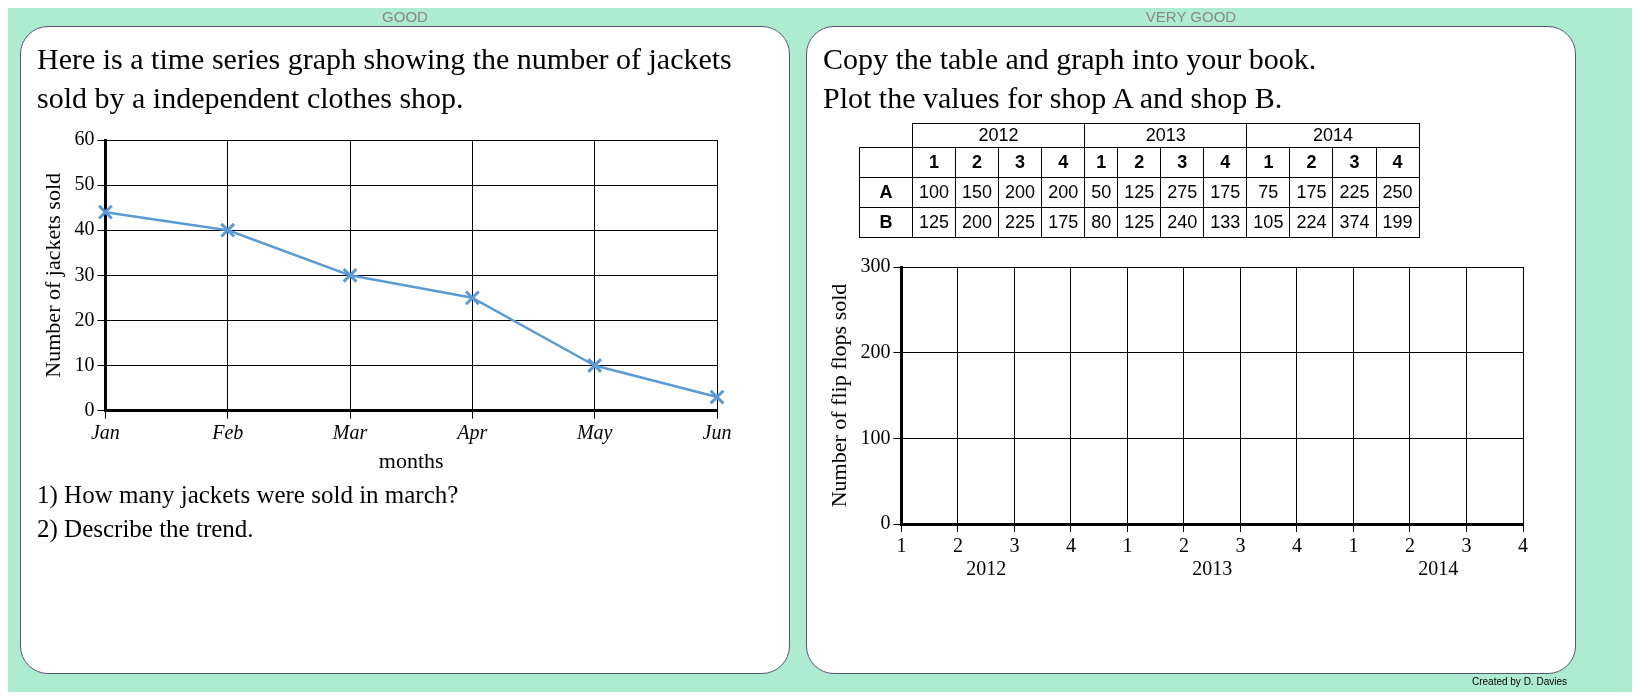 The image size is (1640, 700). Describe the element at coordinates (84, 183) in the screenshot. I see `y-tick-label: 50` at that location.